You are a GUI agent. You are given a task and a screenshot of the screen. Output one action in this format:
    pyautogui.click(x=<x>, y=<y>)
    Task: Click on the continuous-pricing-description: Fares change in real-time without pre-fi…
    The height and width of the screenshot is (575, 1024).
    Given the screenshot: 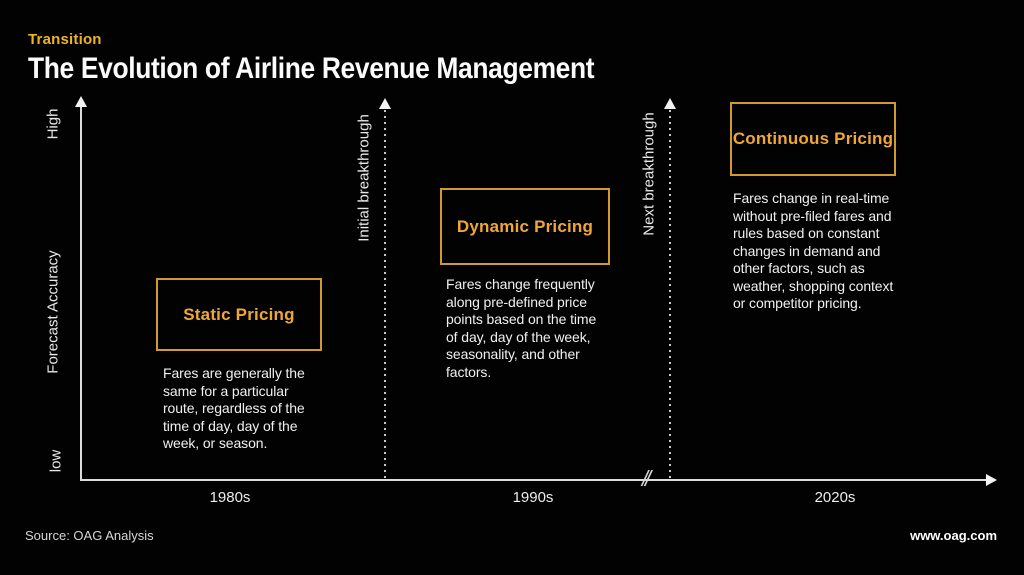 What is the action you would take?
    pyautogui.click(x=813, y=250)
    